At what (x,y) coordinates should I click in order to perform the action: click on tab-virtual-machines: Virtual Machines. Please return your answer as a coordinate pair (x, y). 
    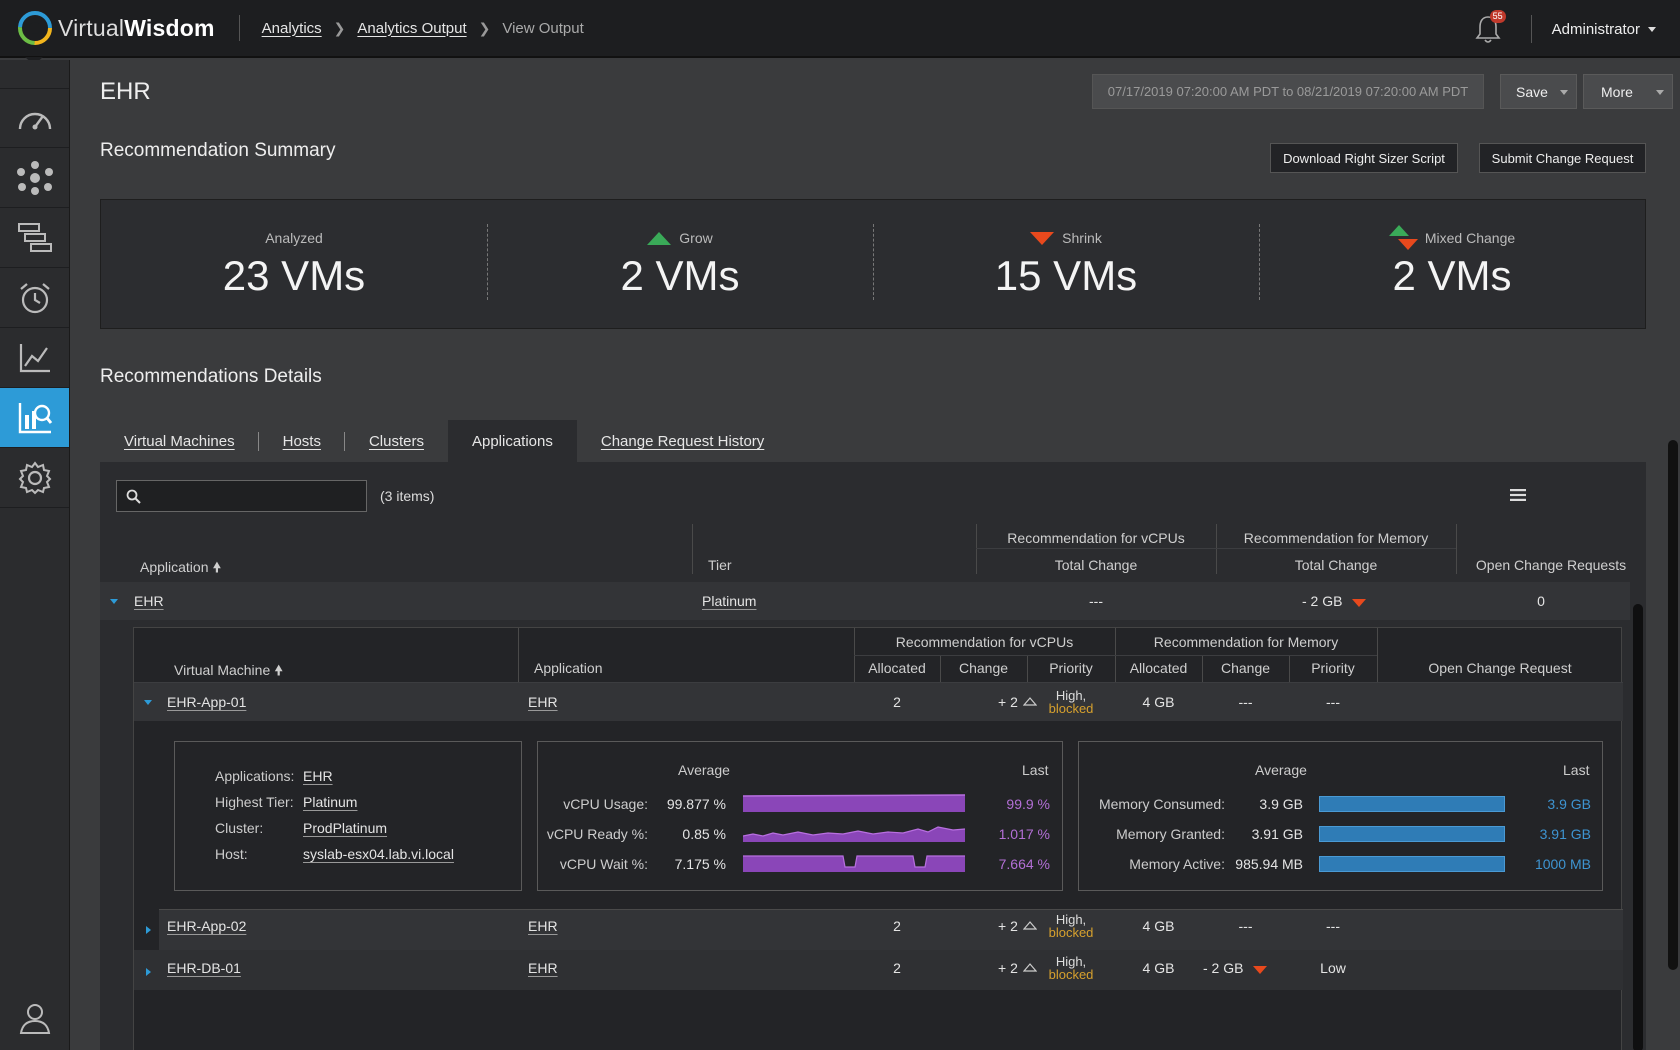
    Looking at the image, I should click on (179, 441).